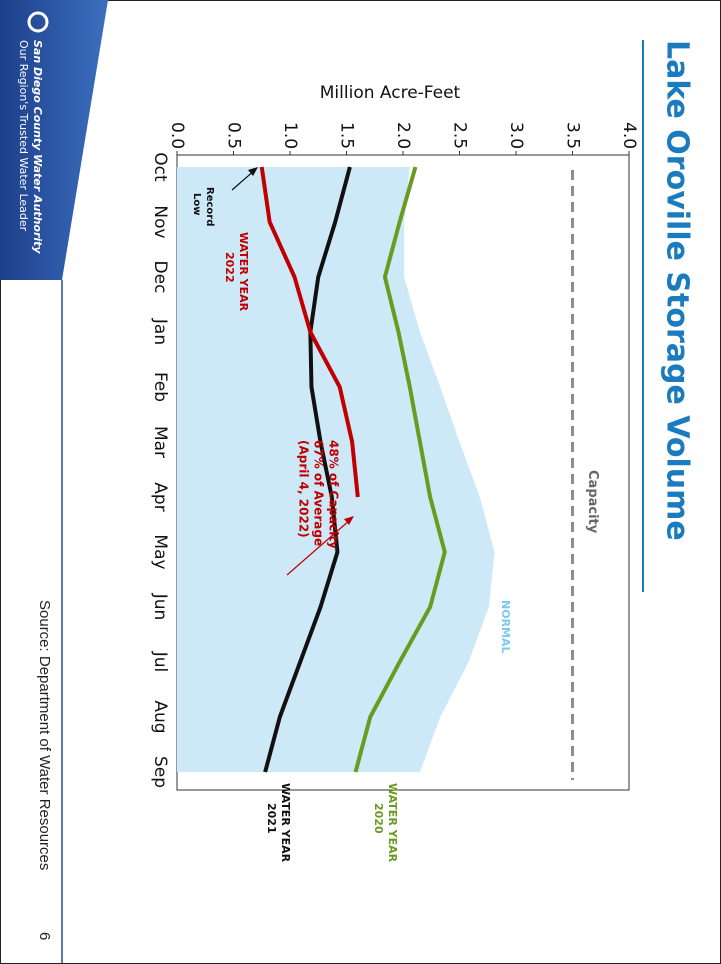  What do you see at coordinates (304, 489) in the screenshot?
I see `annotation: (April 4, 2022)` at bounding box center [304, 489].